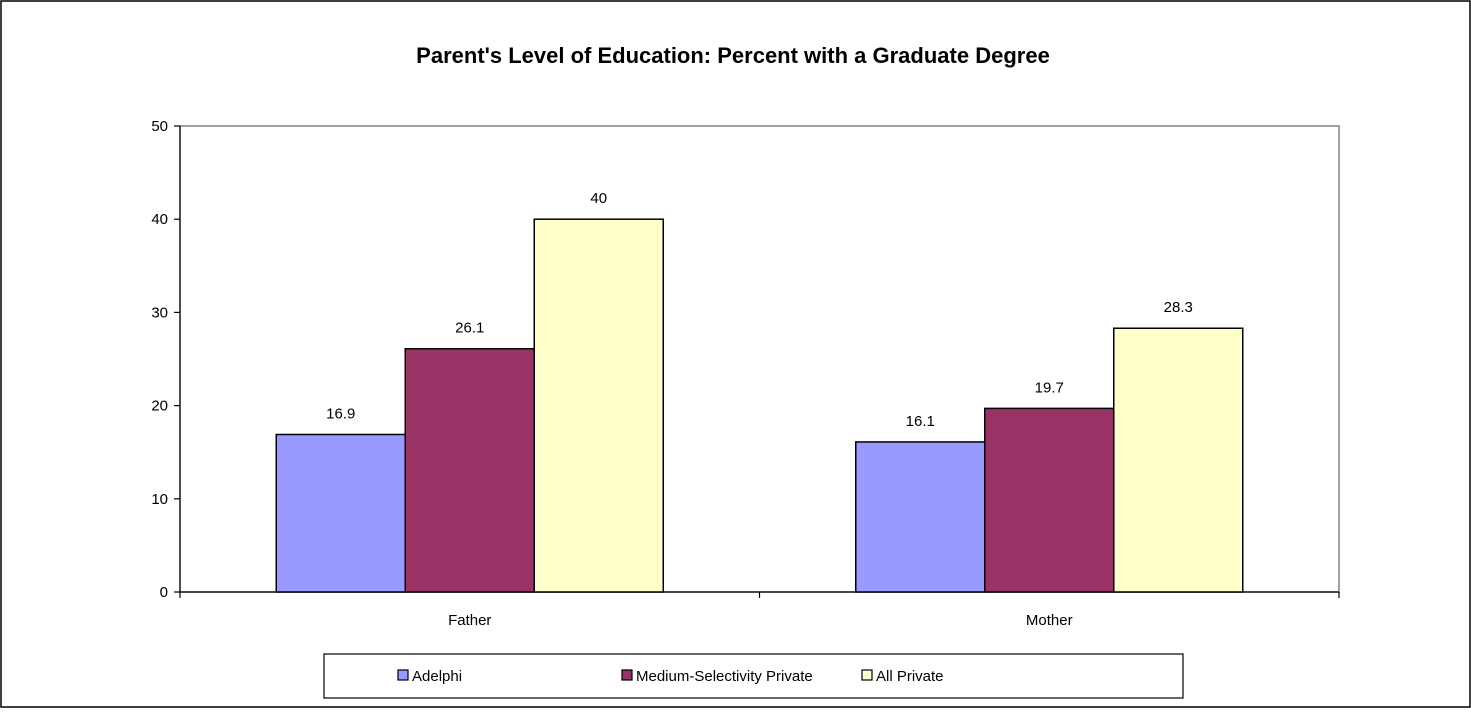 The width and height of the screenshot is (1471, 713). Describe the element at coordinates (166, 359) in the screenshot. I see `y-axis: 0 10 20 30 40 50` at that location.